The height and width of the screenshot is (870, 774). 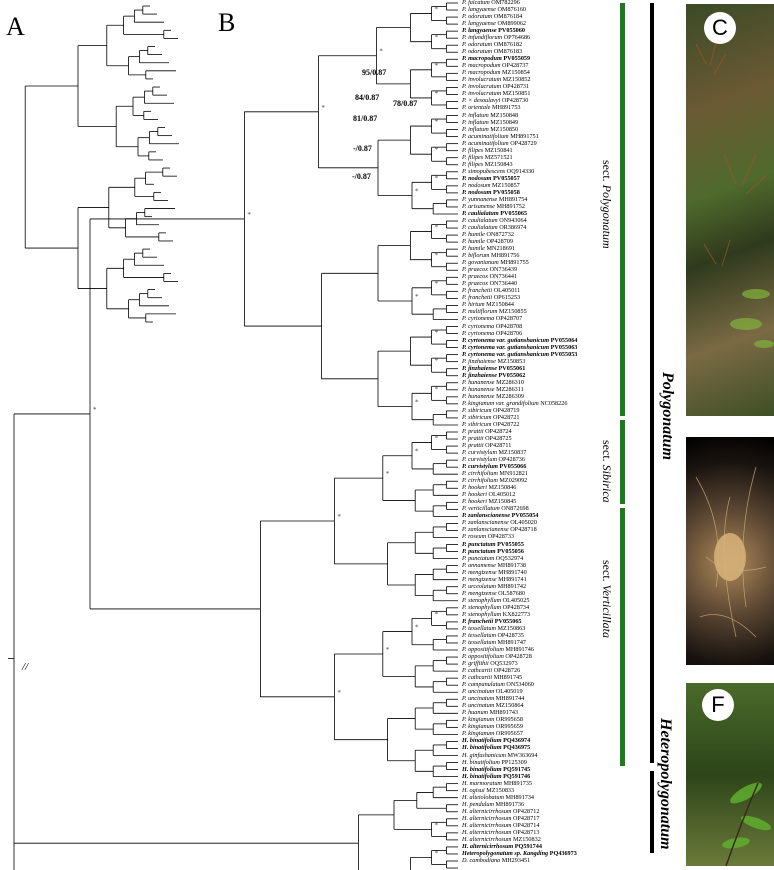 What do you see at coordinates (479, 368) in the screenshot?
I see `leaf-species: P. jinzhaiense` at bounding box center [479, 368].